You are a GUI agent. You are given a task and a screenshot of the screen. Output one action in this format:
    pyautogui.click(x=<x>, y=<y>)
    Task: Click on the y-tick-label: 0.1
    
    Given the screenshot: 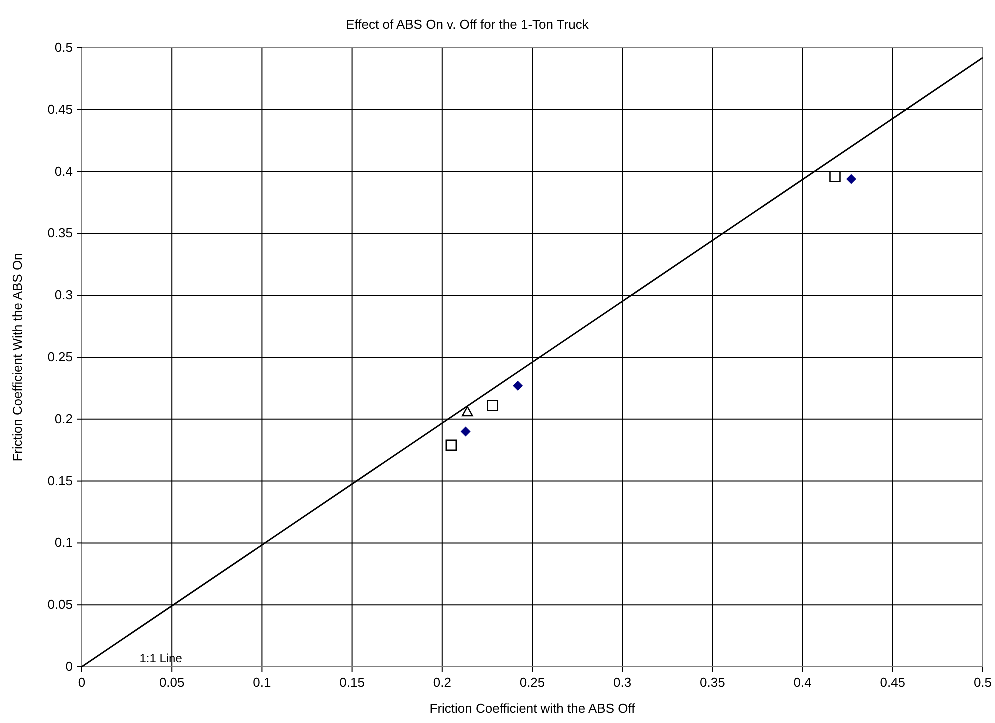 What is the action you would take?
    pyautogui.click(x=63, y=542)
    